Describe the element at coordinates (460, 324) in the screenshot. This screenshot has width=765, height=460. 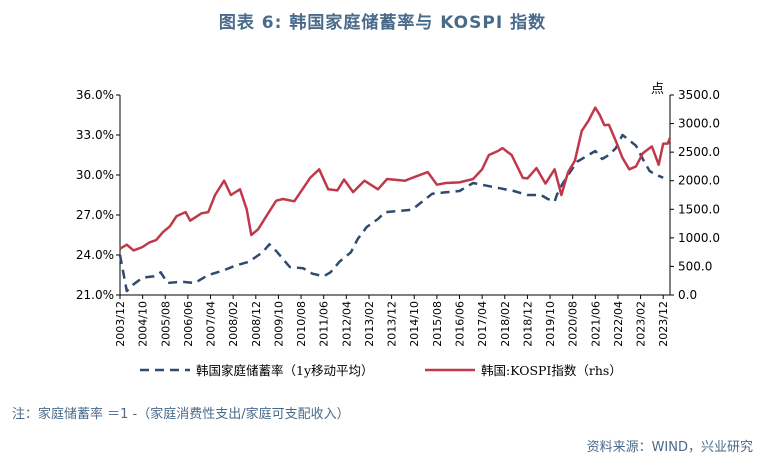
I see `x-tick-label: 2016/06` at that location.